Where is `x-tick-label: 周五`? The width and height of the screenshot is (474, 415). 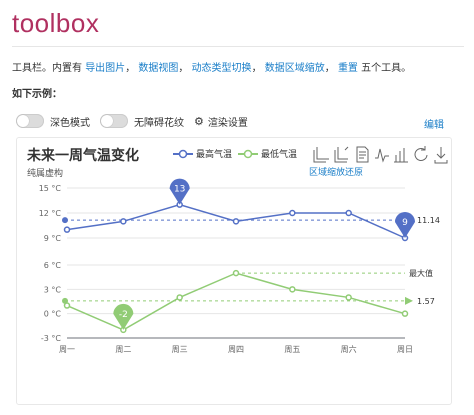
x-tick-label: 周五 is located at coordinates (292, 349).